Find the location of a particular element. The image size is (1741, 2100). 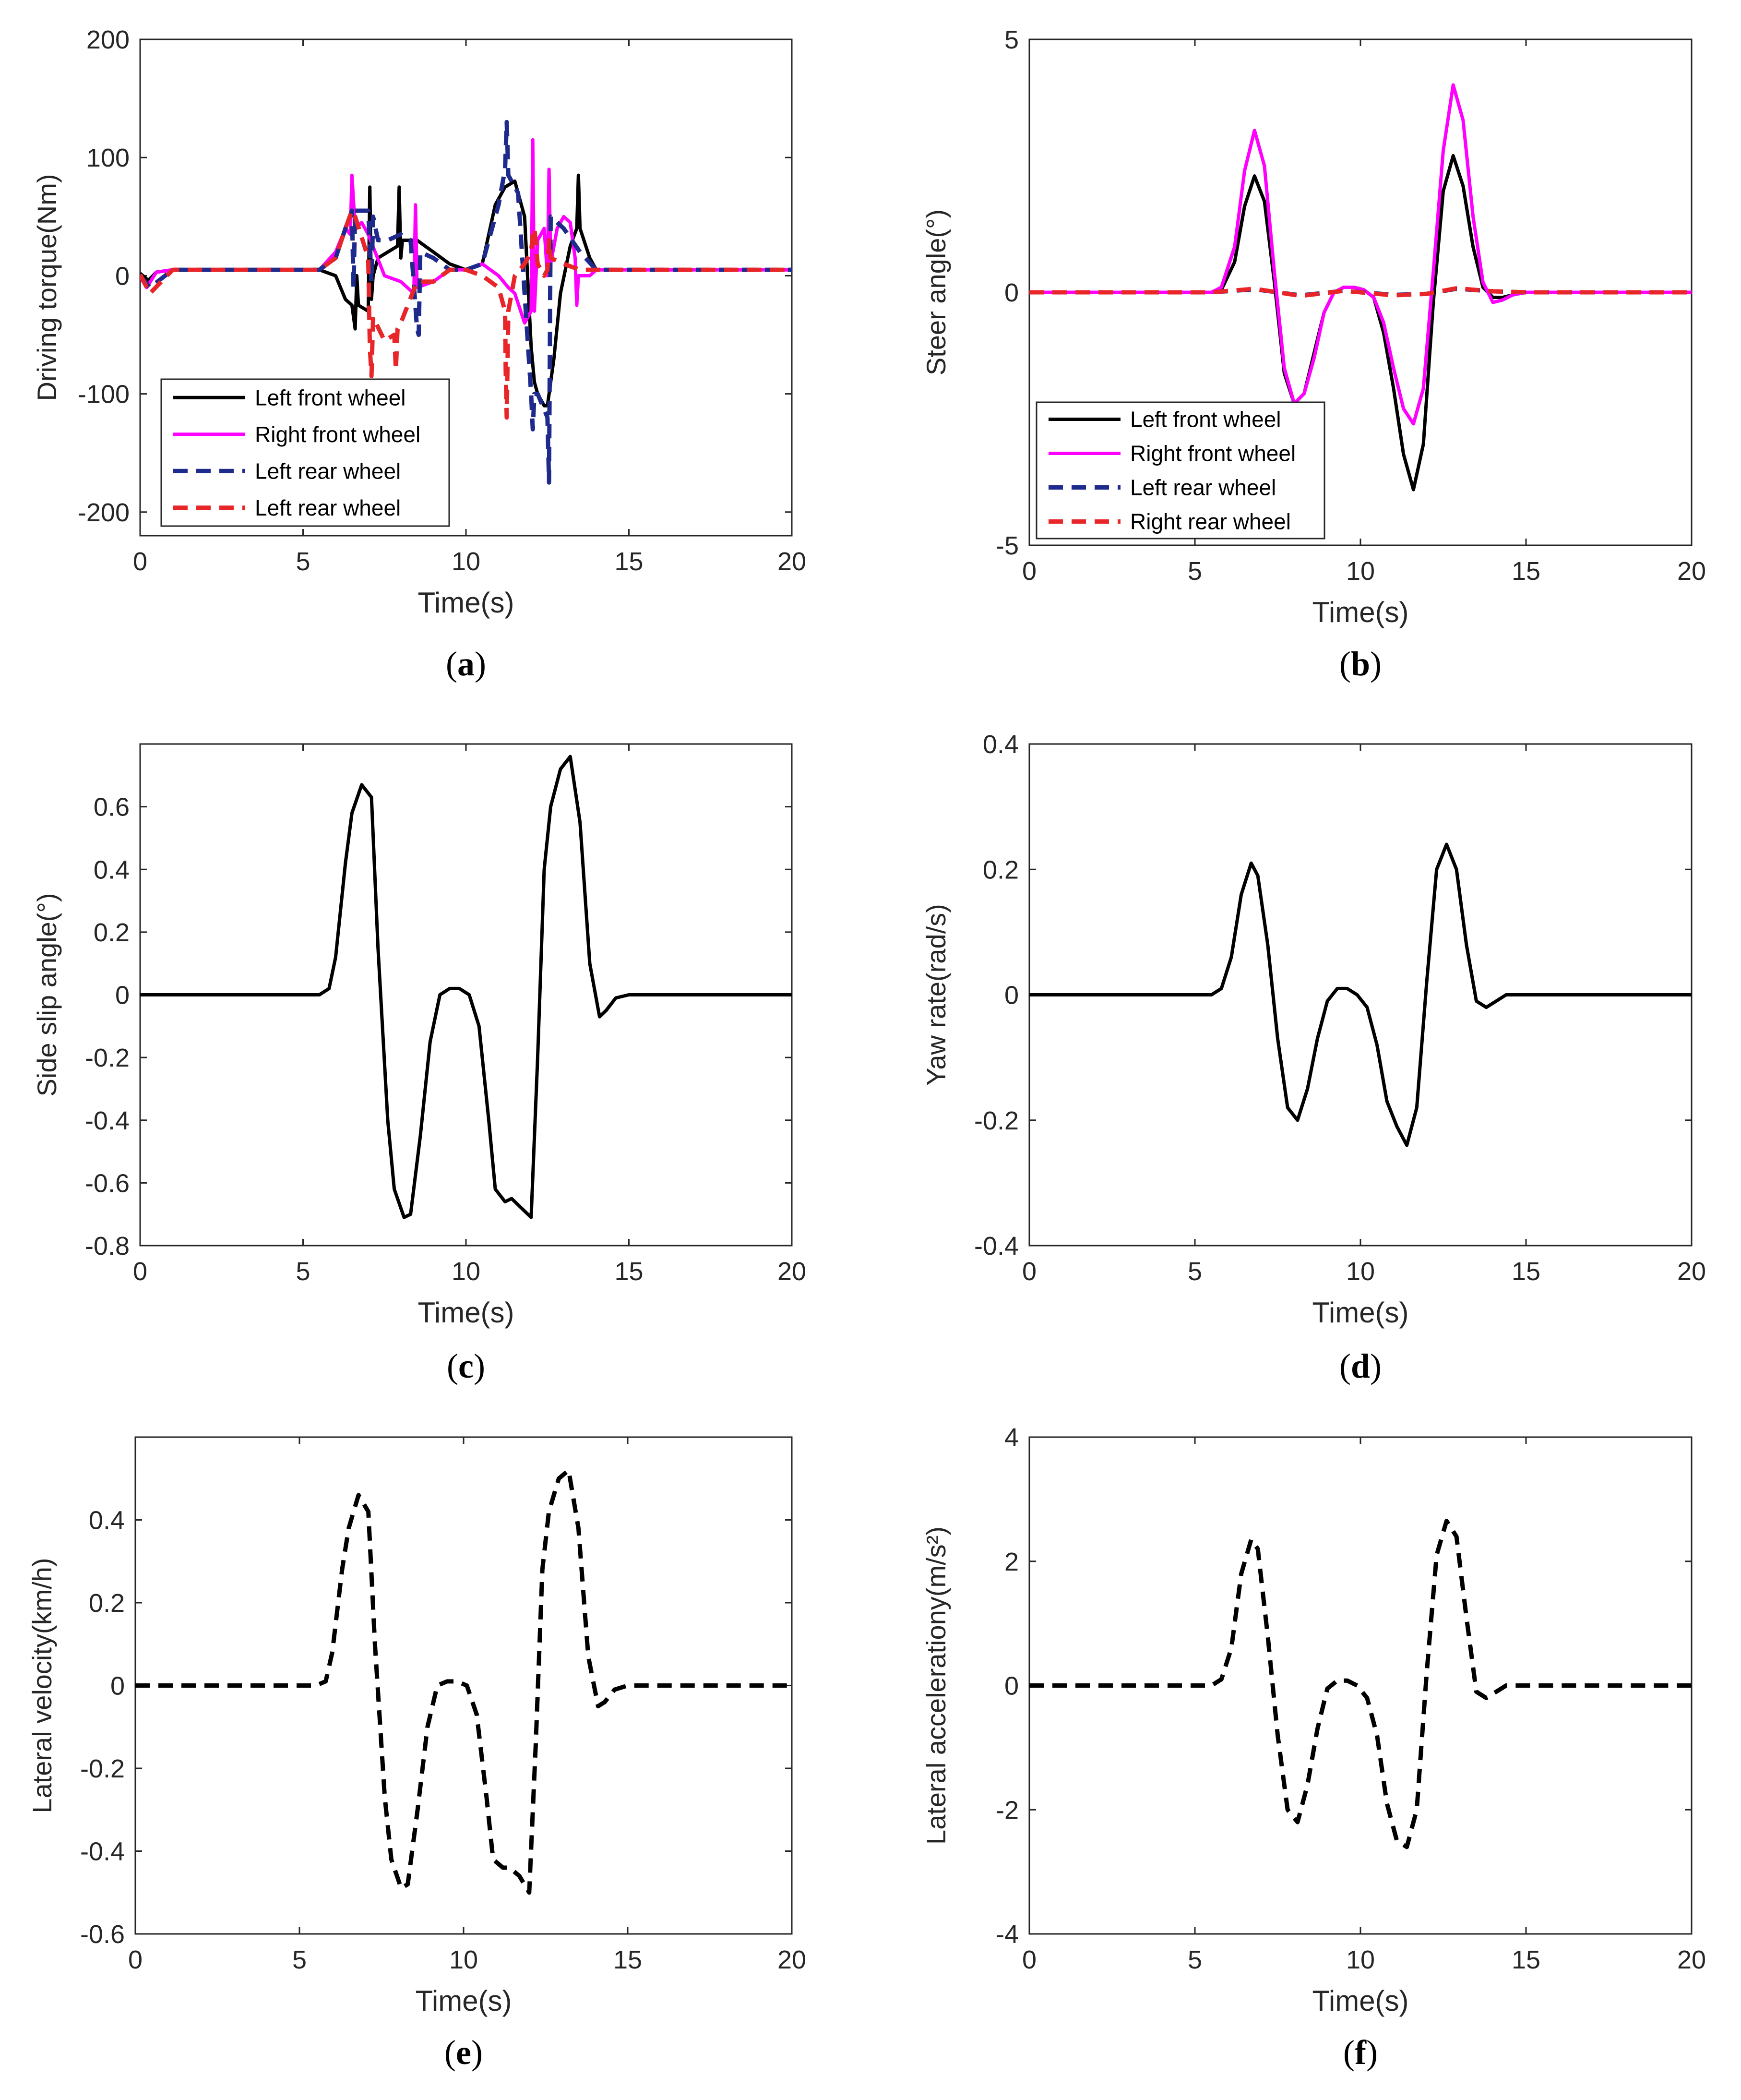

panel-label: (e) is located at coordinates (464, 2052).